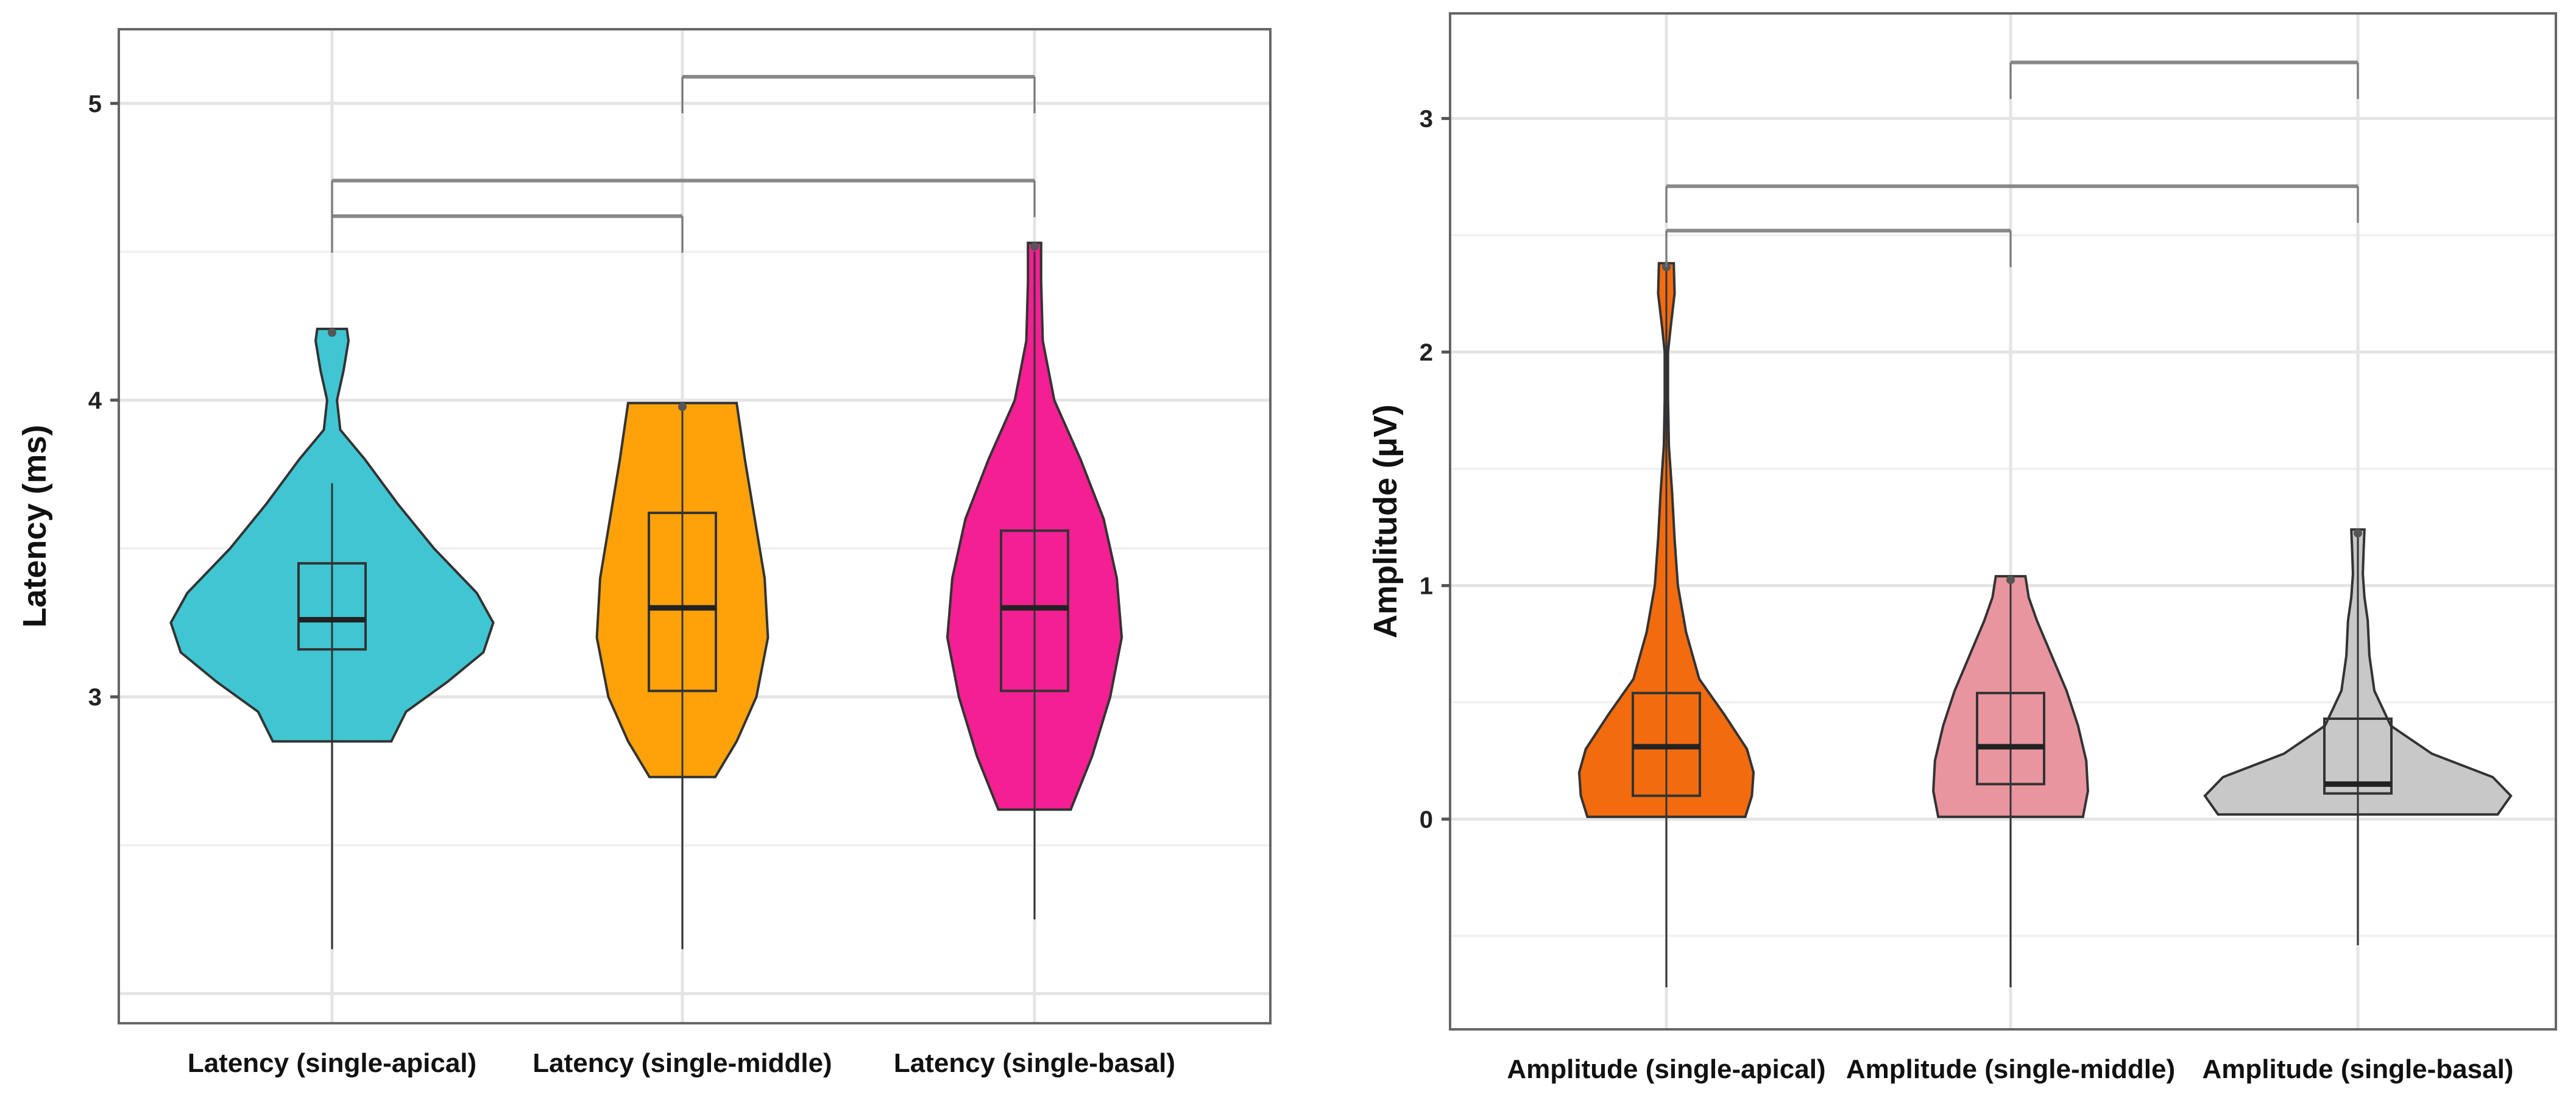 This screenshot has height=1114, width=2576. I want to click on x-category-label: Latency (single-middle), so click(682, 1063).